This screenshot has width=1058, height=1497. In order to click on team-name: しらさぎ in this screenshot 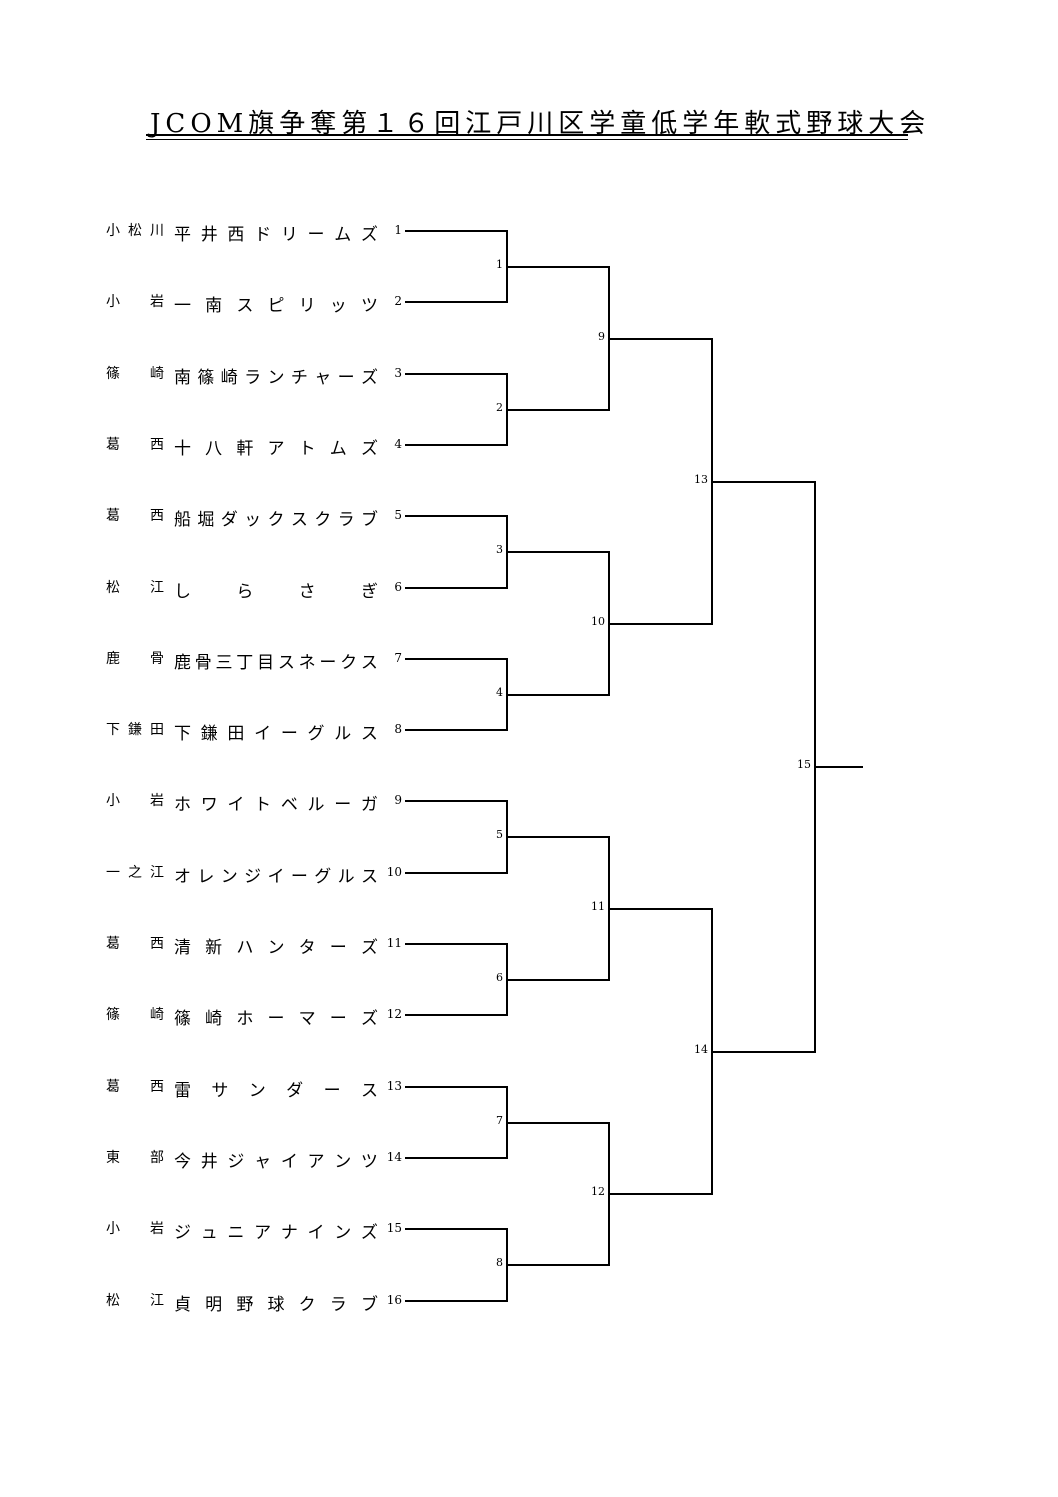, I will do `click(276, 592)`.